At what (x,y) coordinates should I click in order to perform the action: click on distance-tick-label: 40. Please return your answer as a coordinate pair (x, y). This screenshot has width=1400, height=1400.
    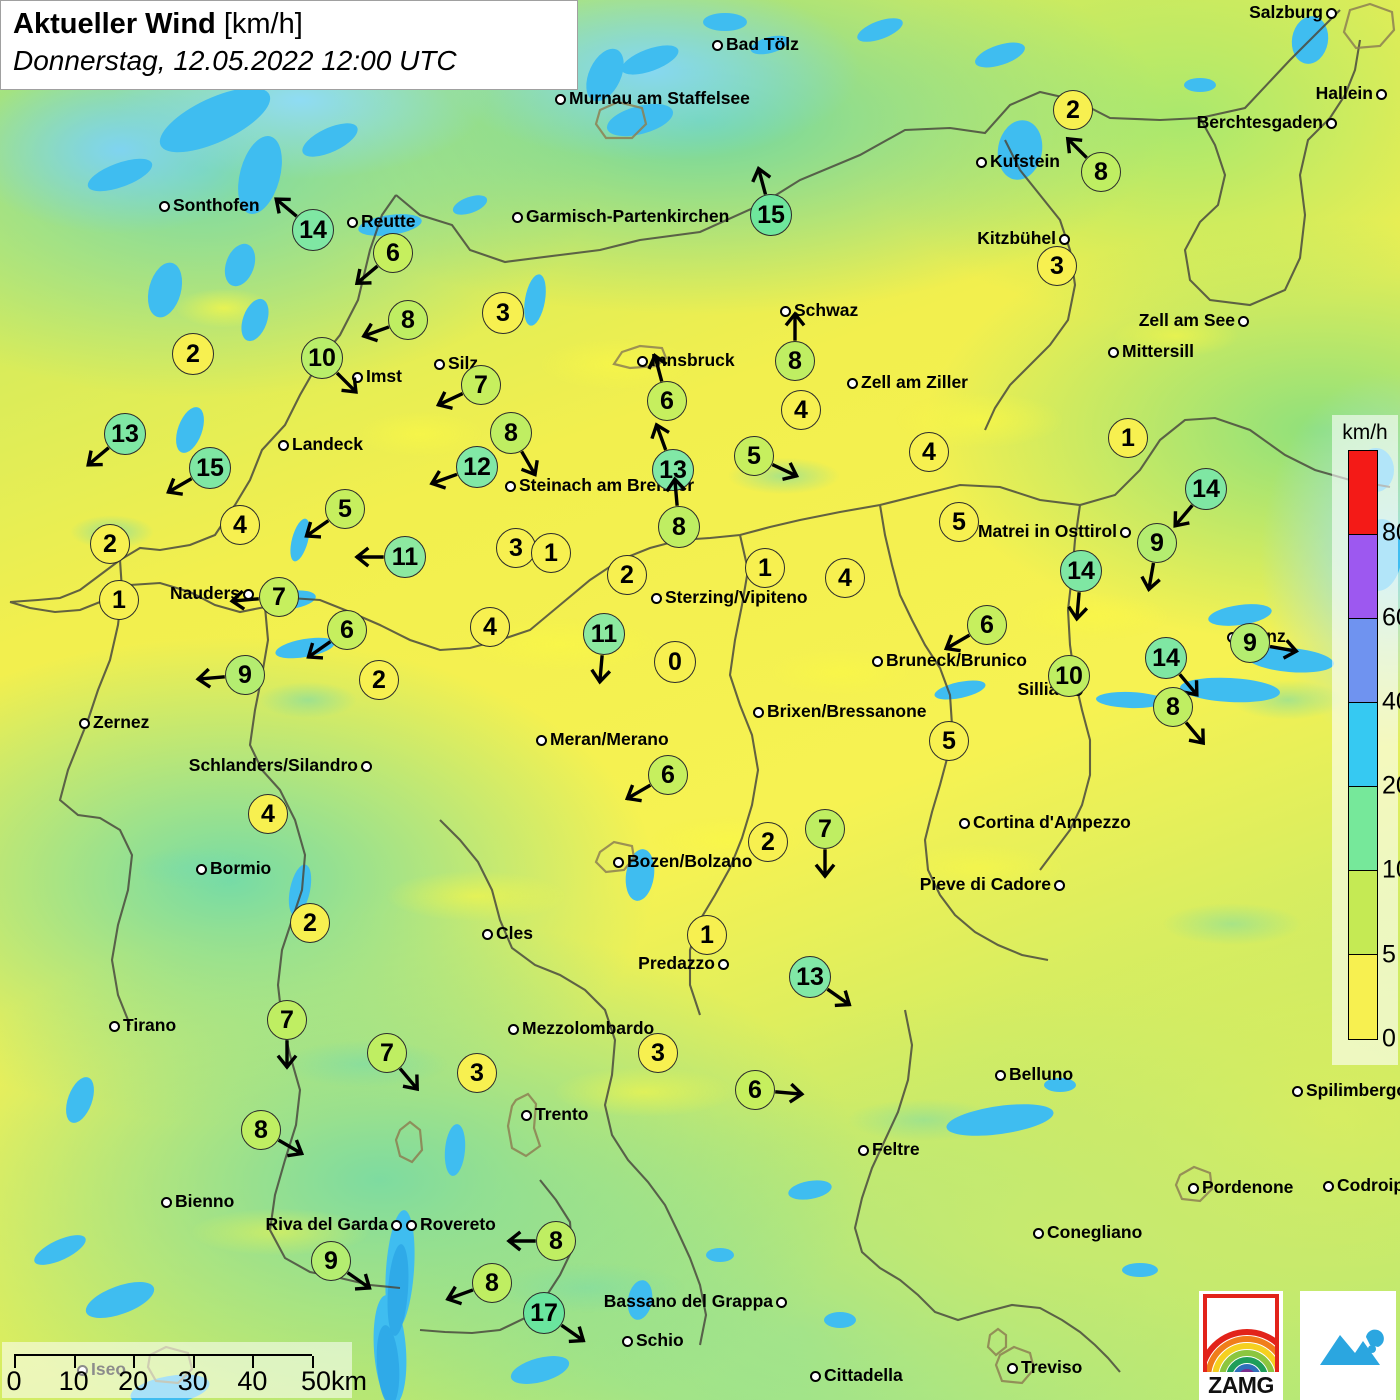
    Looking at the image, I should click on (252, 1381).